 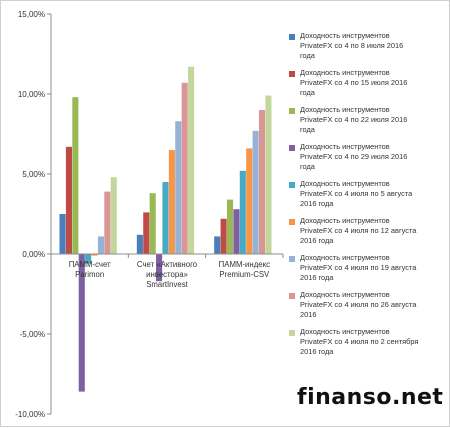 I want to click on watermark: finanso.net, so click(x=370, y=397).